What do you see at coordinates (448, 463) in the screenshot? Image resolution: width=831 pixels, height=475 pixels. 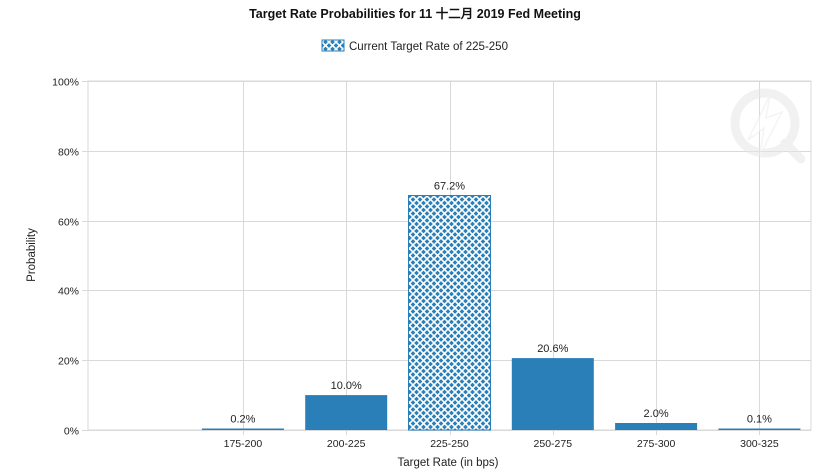 I see `x-axis-label: Target Rate (in bps)` at bounding box center [448, 463].